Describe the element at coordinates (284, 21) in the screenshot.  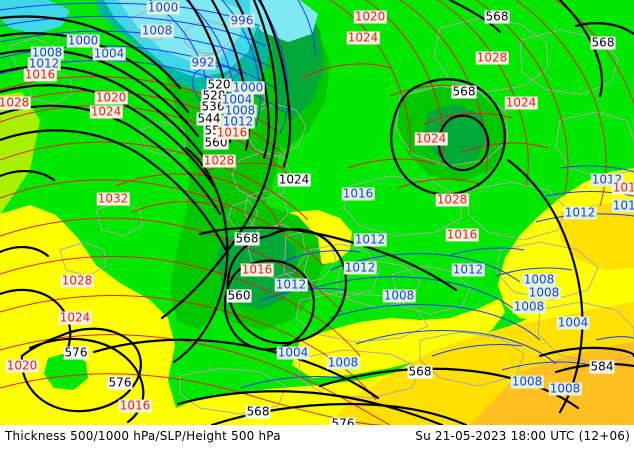
I see `fill-cyan-light-ne` at that location.